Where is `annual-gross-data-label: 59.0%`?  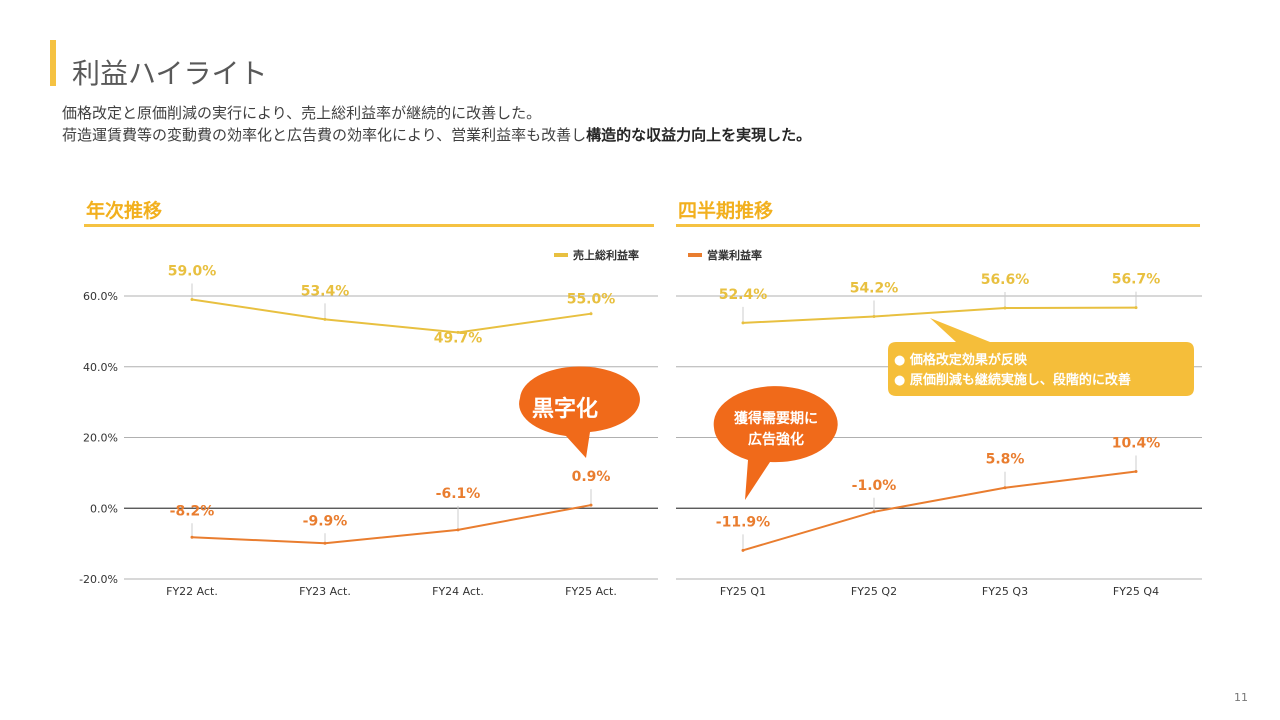
annual-gross-data-label: 59.0% is located at coordinates (192, 272).